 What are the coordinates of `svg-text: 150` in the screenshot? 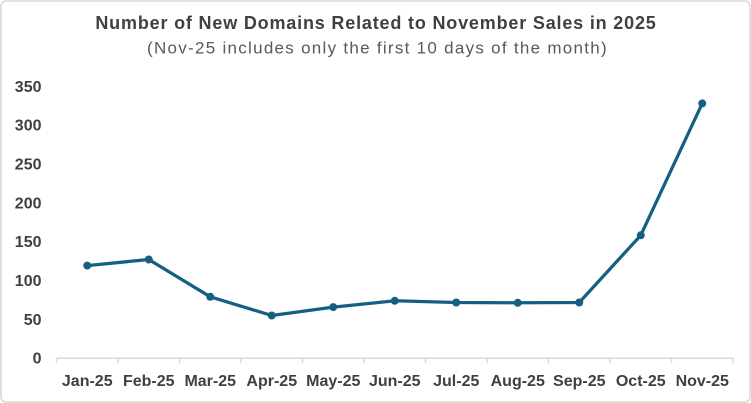 It's located at (28, 242).